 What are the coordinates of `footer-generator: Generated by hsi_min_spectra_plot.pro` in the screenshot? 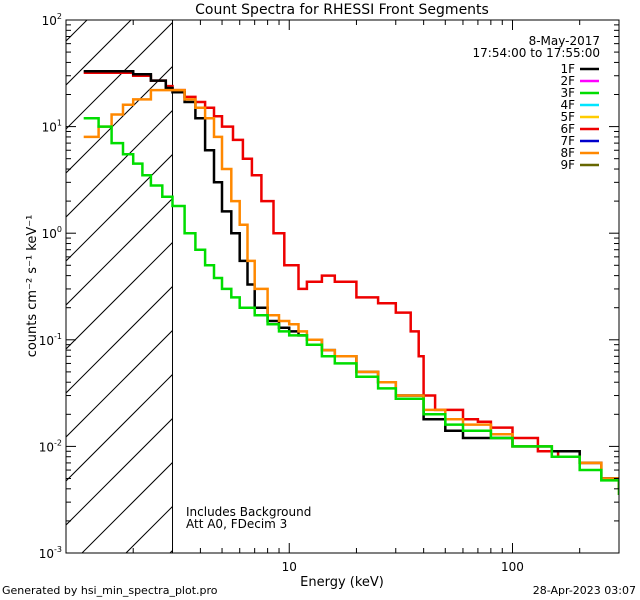 It's located at (110, 590).